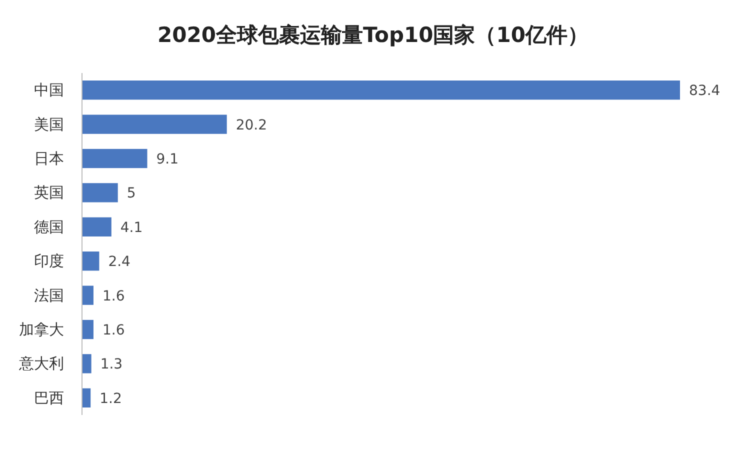 The height and width of the screenshot is (461, 746). What do you see at coordinates (49, 227) in the screenshot?
I see `category-label: 德国` at bounding box center [49, 227].